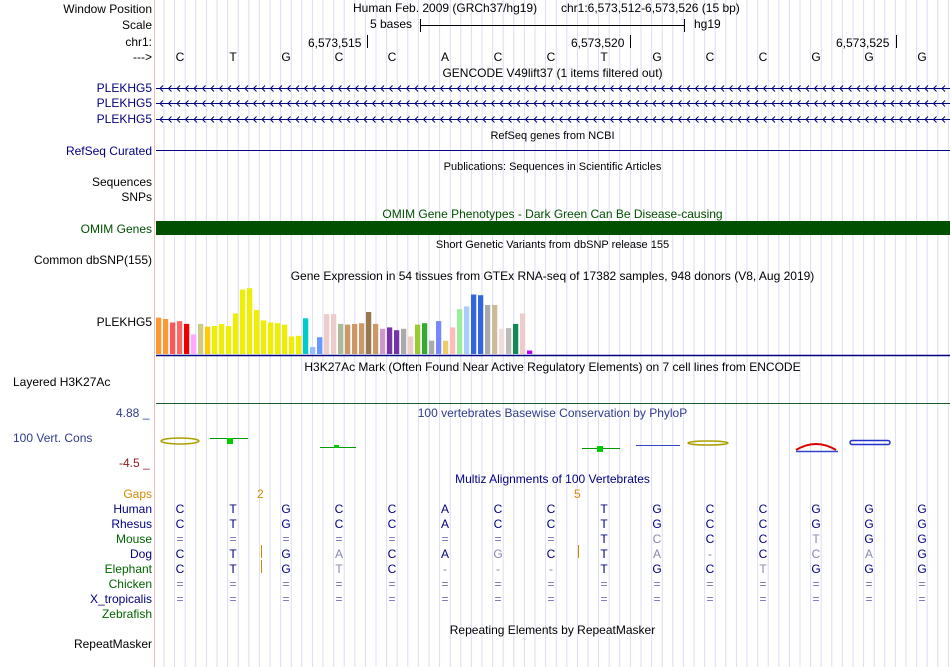  Describe the element at coordinates (130, 584) in the screenshot. I see `species-label: Chicken` at that location.